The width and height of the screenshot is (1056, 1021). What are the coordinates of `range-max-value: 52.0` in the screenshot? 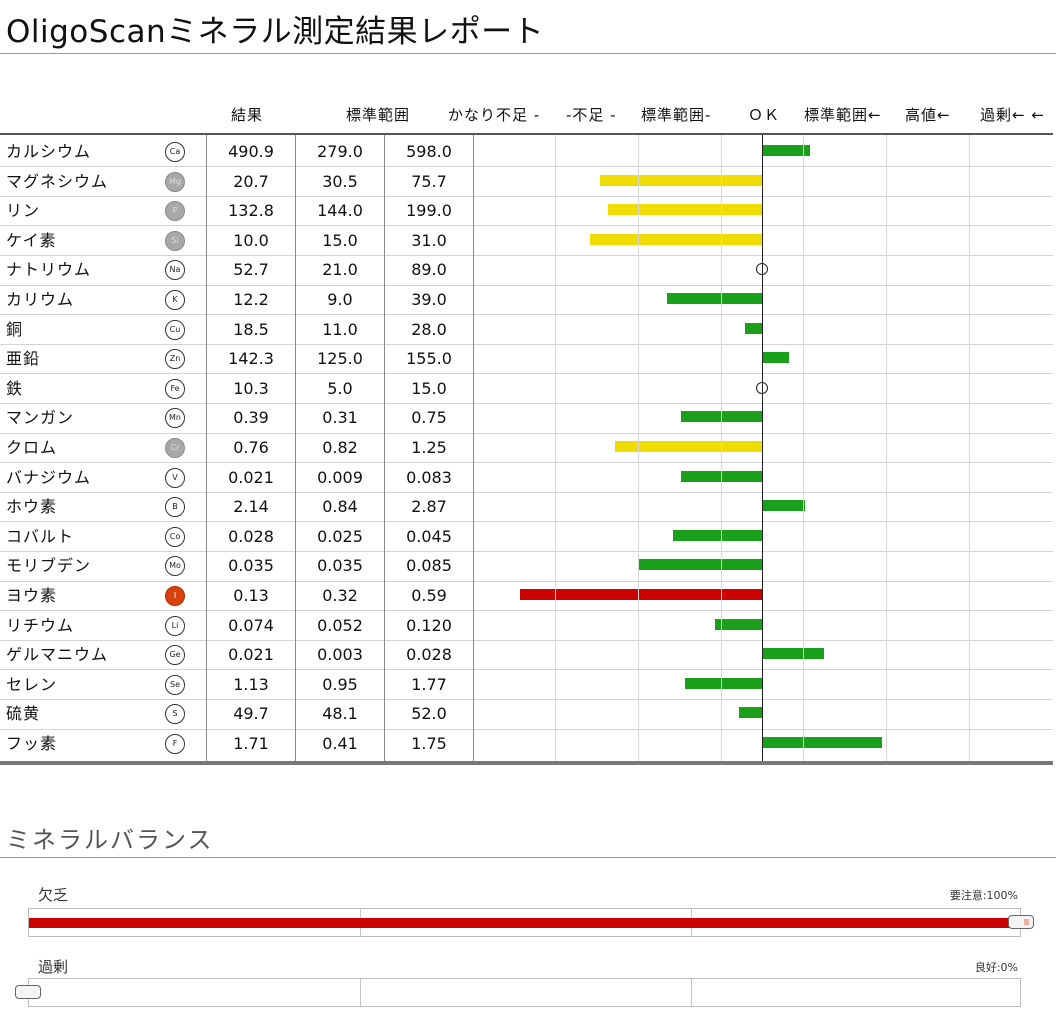 It's located at (429, 714).